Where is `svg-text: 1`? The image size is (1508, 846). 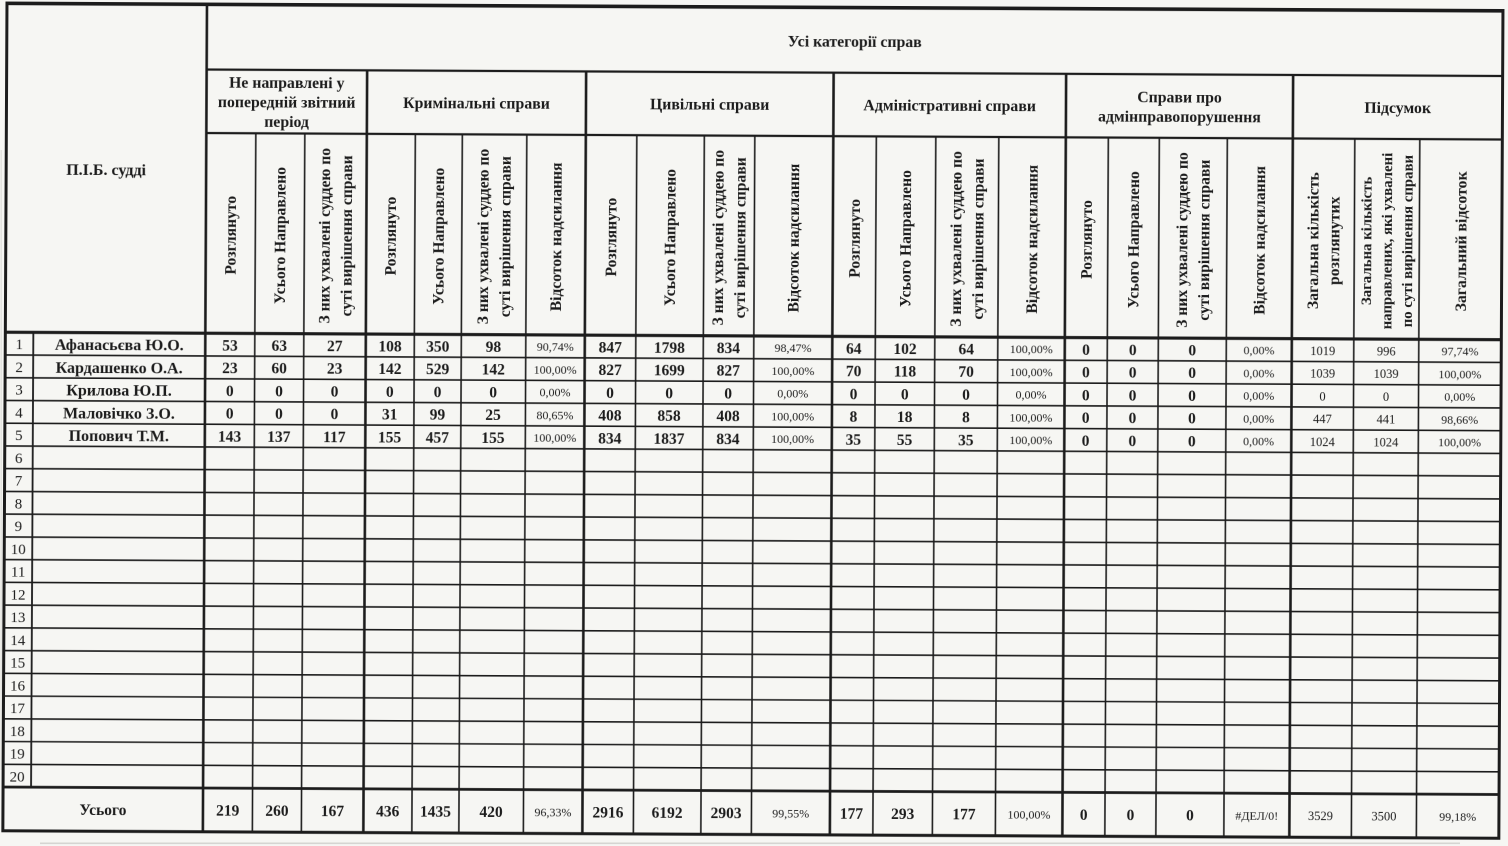
svg-text: 1 is located at coordinates (19, 345).